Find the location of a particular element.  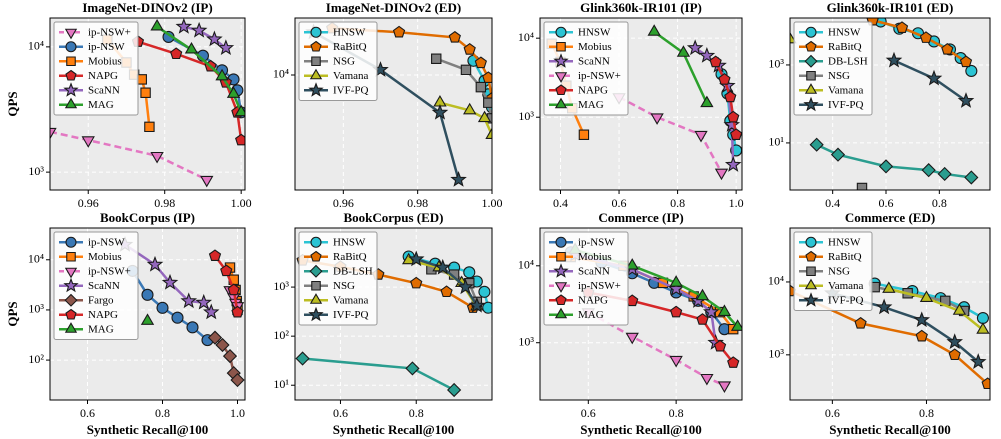

y-tick-label: 10⁴ is located at coordinates (776, 281).